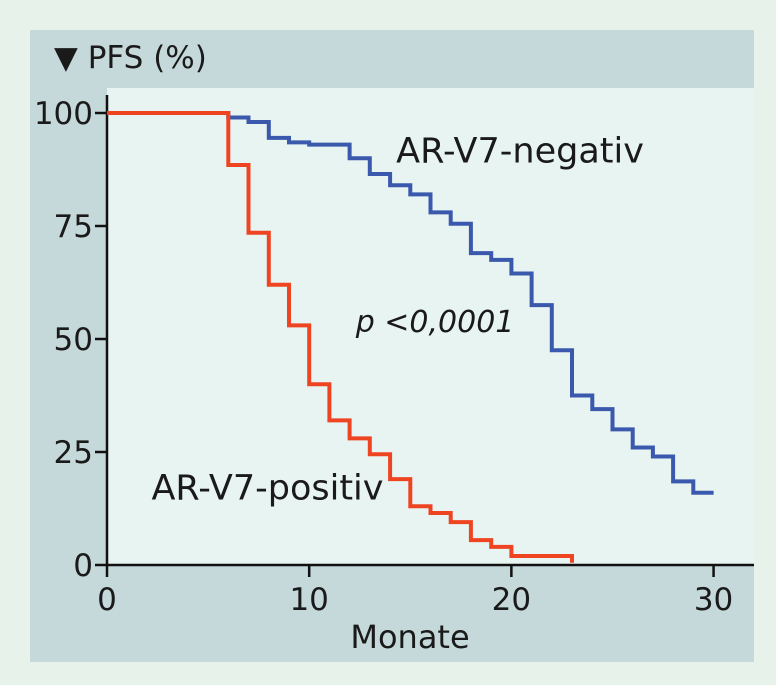  What do you see at coordinates (511, 600) in the screenshot?
I see `x-tick-label: 20` at bounding box center [511, 600].